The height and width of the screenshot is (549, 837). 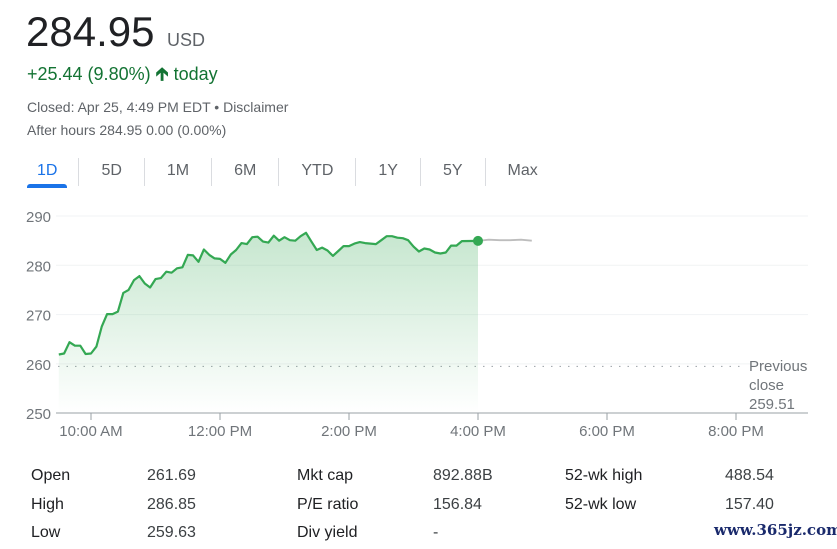 I want to click on stat-label: Mkt cap, so click(x=325, y=475).